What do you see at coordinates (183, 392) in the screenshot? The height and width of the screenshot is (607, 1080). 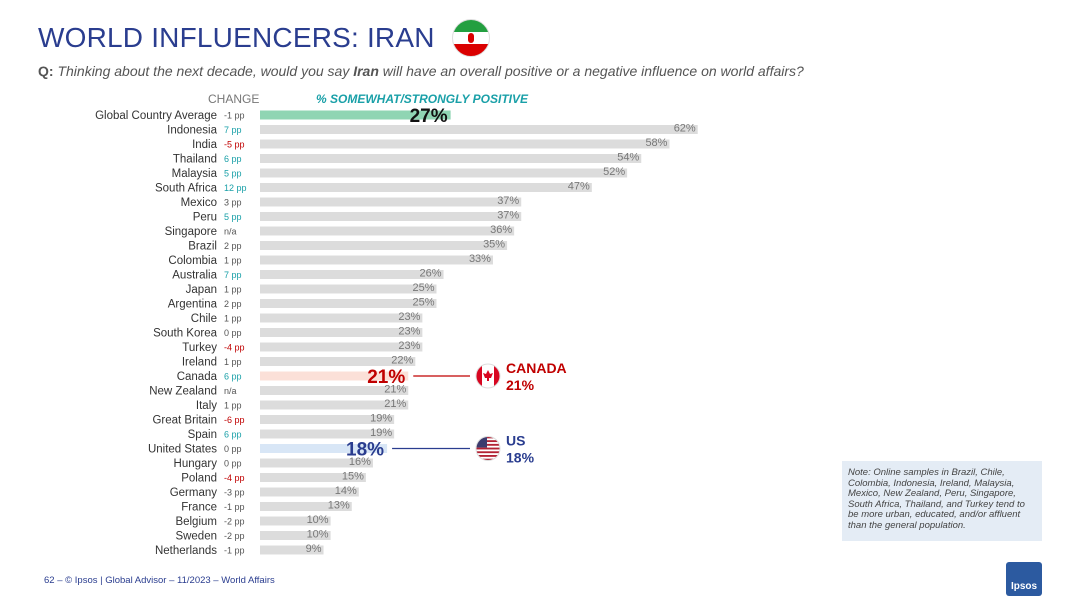 I see `category-label: New Zealand` at bounding box center [183, 392].